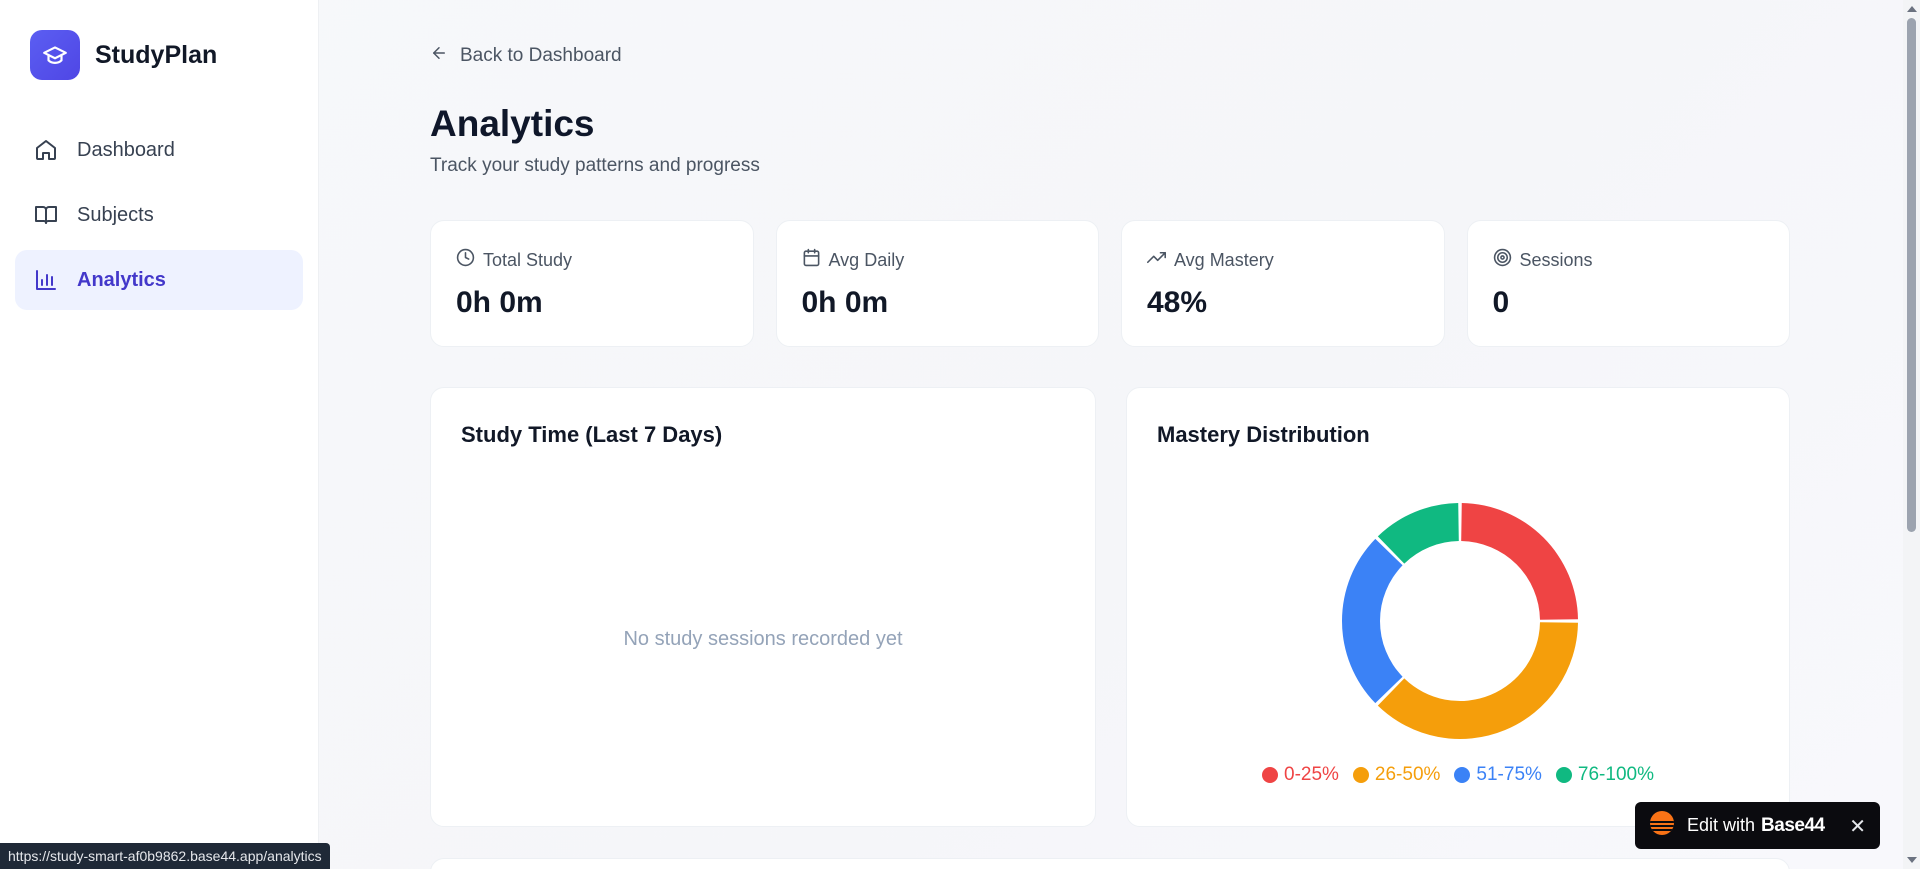  I want to click on graduation-cap-icon, so click(55, 55).